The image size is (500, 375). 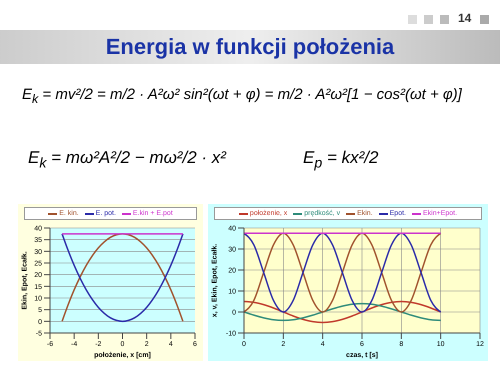 I want to click on text: E$_{k}$ = mω²A²/2 − mω²/2 · x², so click(x=127, y=160).